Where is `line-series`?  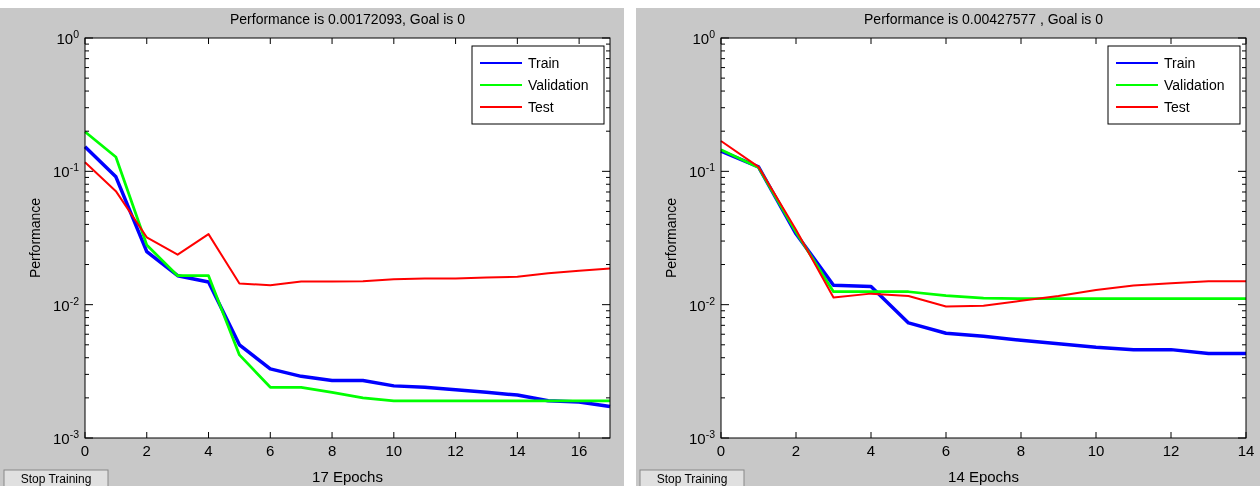
line-series is located at coordinates (347, 224).